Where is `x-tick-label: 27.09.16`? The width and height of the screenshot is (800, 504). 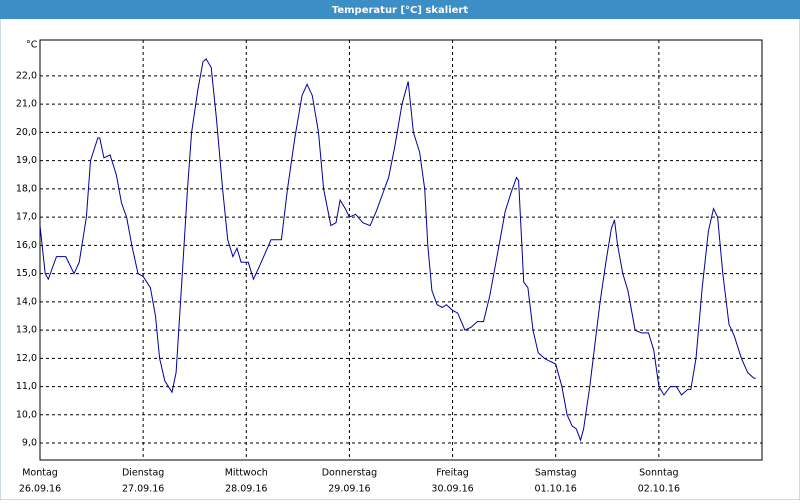
x-tick-label: 27.09.16 is located at coordinates (143, 489).